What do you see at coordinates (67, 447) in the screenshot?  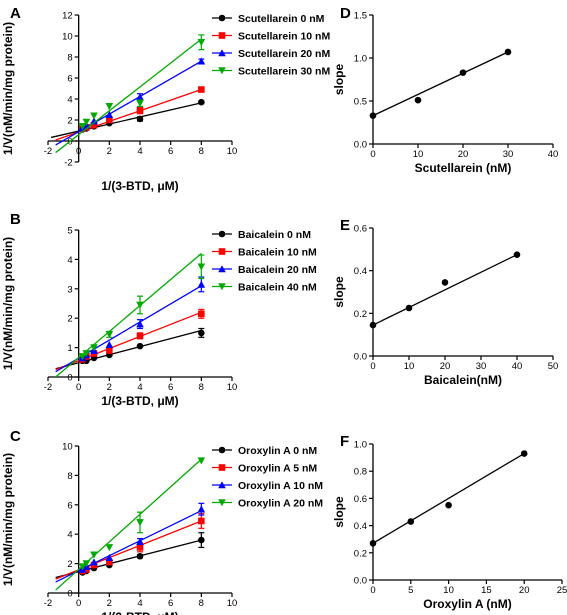 I see `y-tick-label: 10` at bounding box center [67, 447].